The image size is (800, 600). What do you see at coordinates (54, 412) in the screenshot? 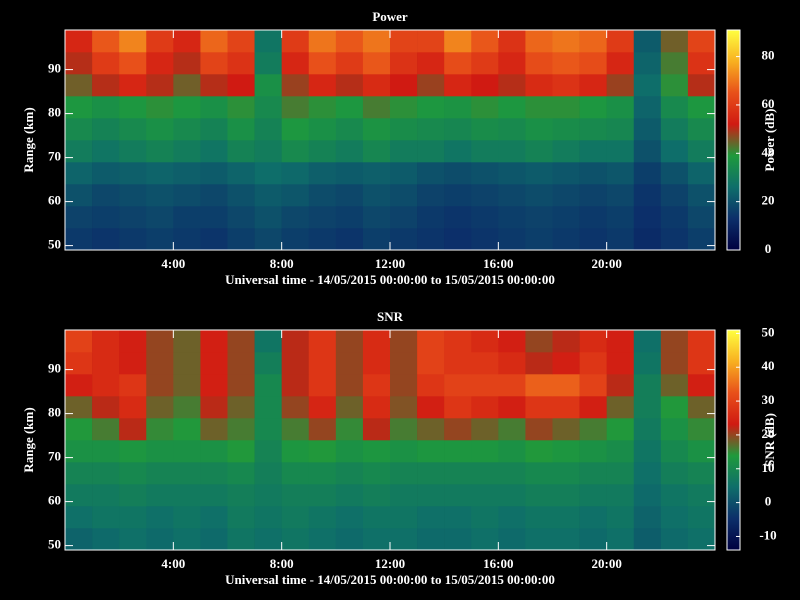
I see `y-tick-label: 80` at bounding box center [54, 412].